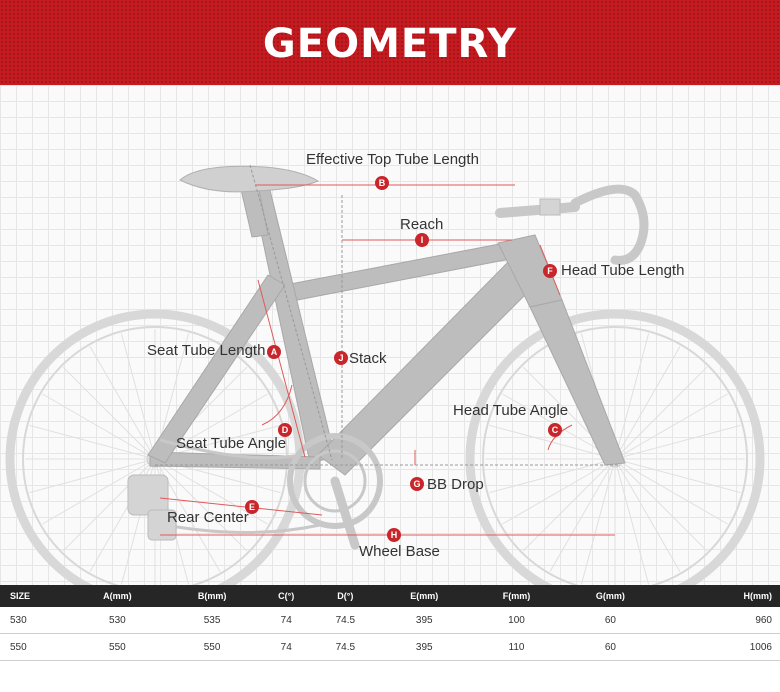  I want to click on label-rear-center: Rear Center, so click(208, 517).